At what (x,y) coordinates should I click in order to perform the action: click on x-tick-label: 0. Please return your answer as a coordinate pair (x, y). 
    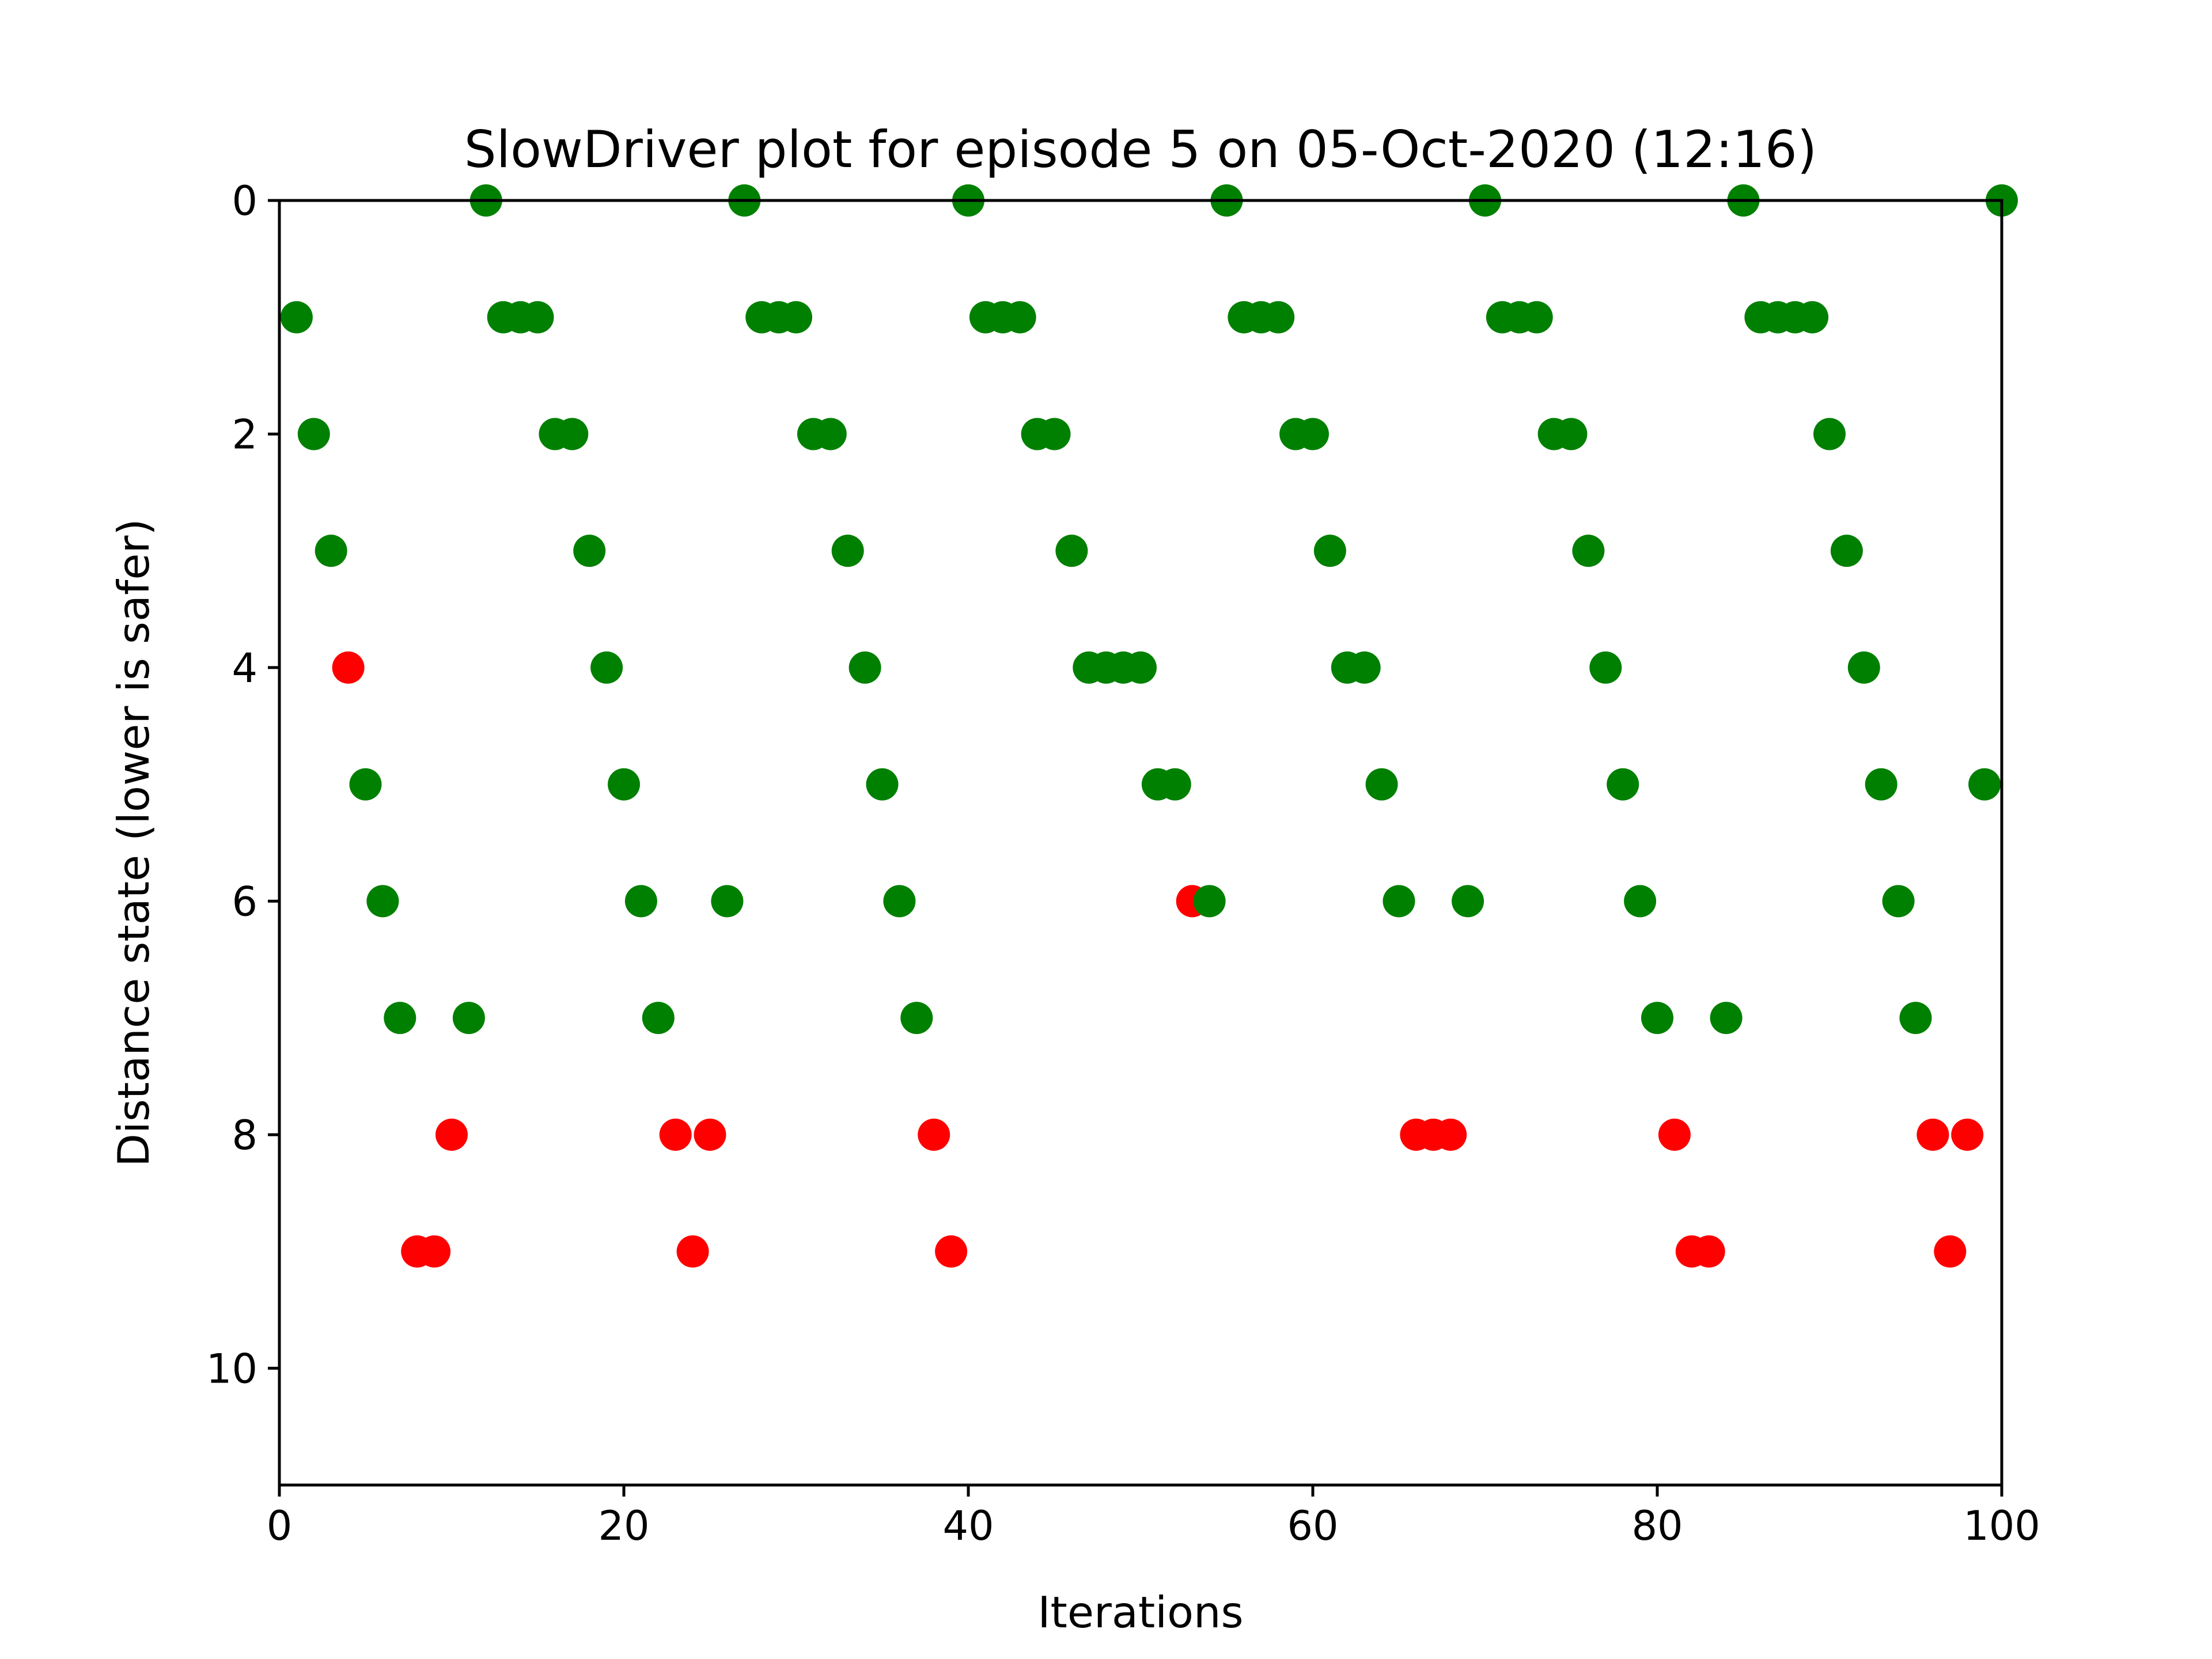
    Looking at the image, I should click on (280, 1526).